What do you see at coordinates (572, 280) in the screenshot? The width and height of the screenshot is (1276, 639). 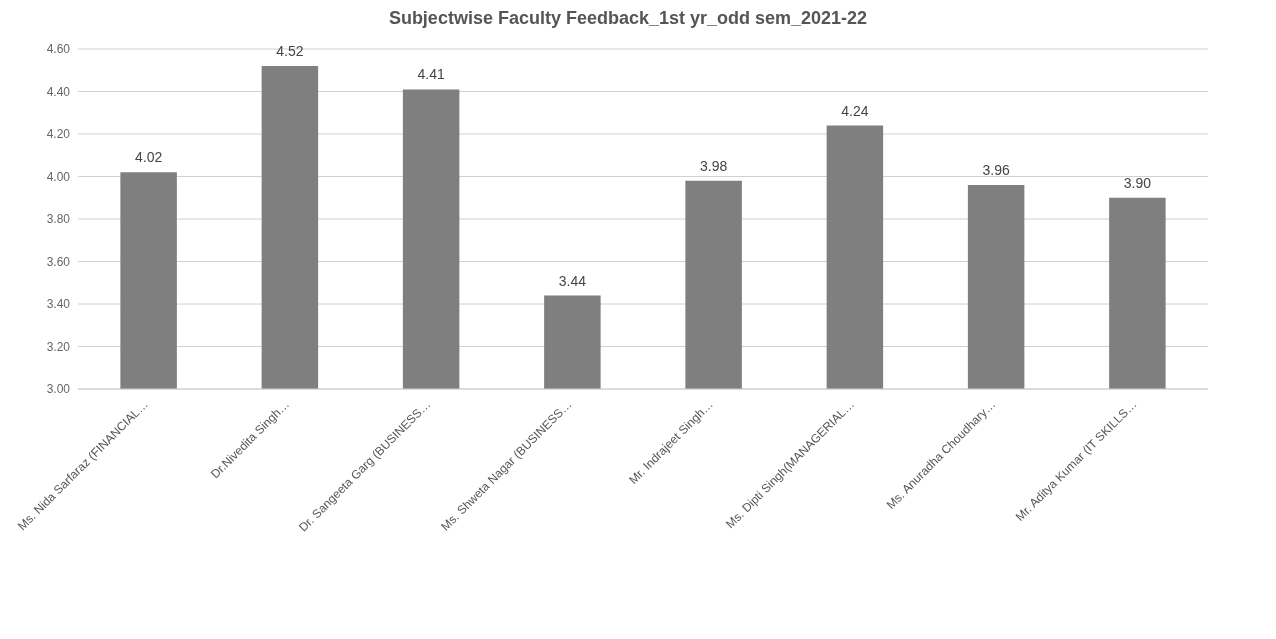 I see `data-label: 3.44` at bounding box center [572, 280].